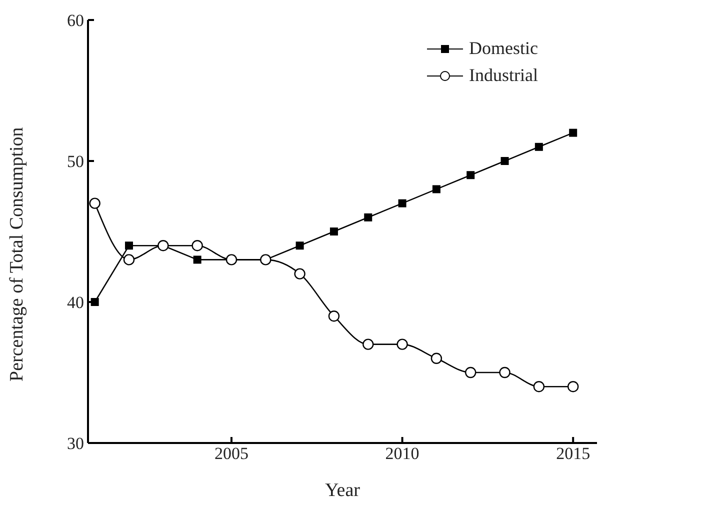 The height and width of the screenshot is (519, 724). What do you see at coordinates (503, 48) in the screenshot?
I see `legend-label: Domestic` at bounding box center [503, 48].